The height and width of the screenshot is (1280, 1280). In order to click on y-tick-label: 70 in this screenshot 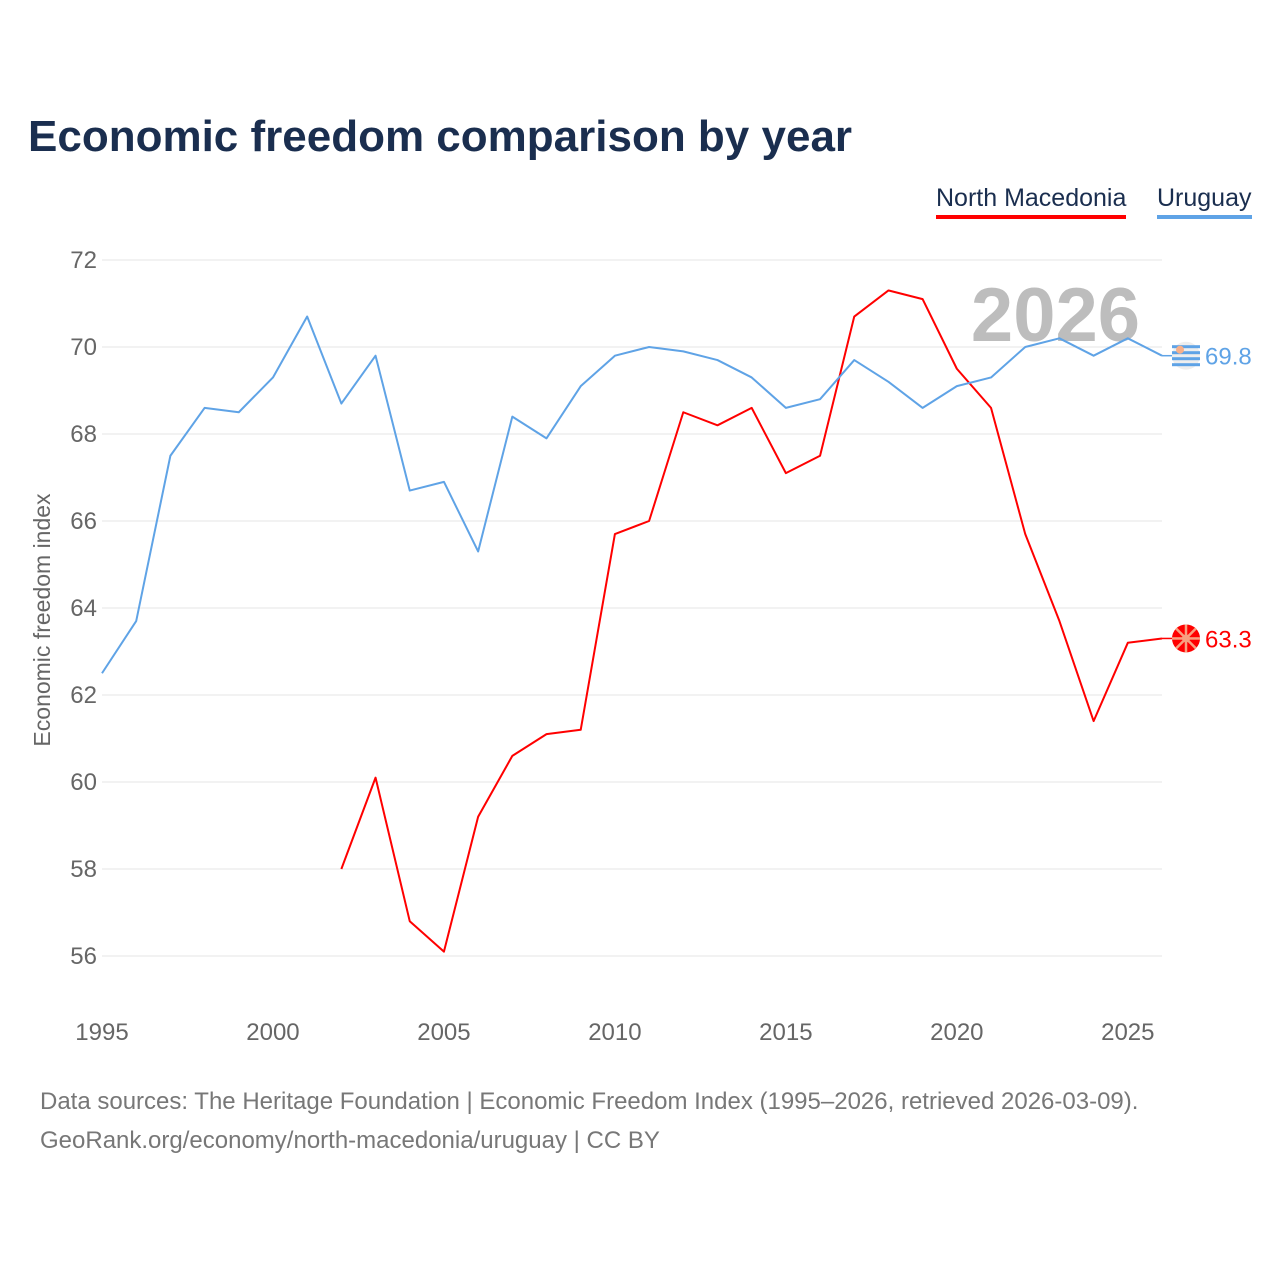, I will do `click(83, 347)`.